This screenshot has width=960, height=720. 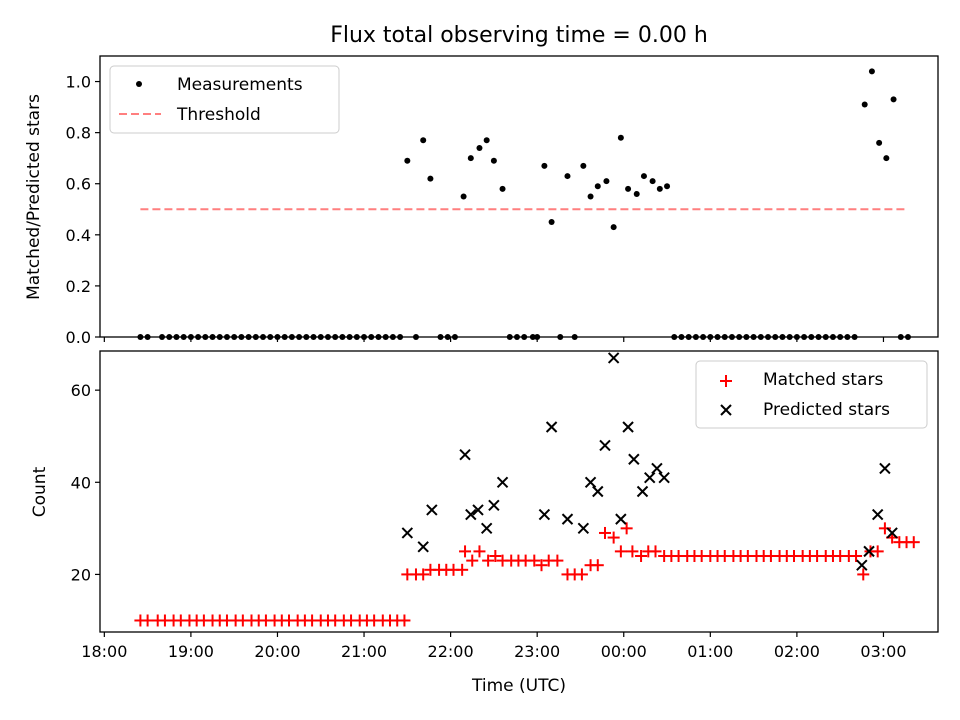 What do you see at coordinates (81, 574) in the screenshot?
I see `bottom-y-tick-label: 20` at bounding box center [81, 574].